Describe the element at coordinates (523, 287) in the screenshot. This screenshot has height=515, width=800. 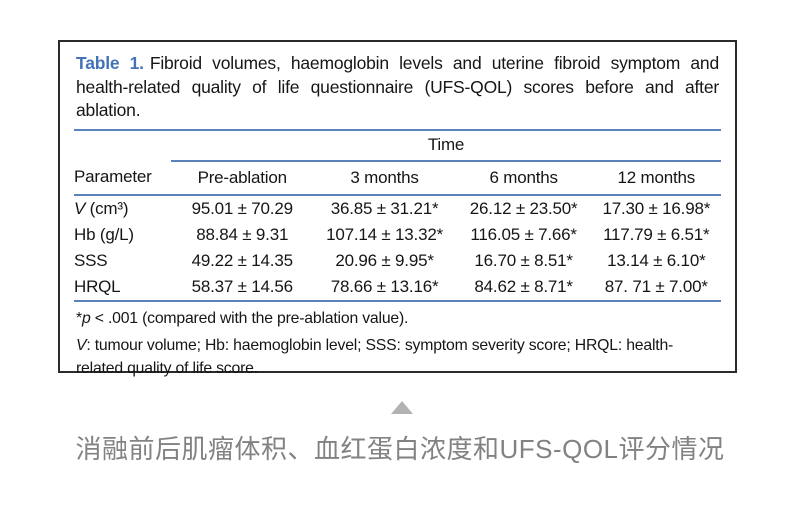
I see `table-cell: 84.62 ± 8.71*` at that location.